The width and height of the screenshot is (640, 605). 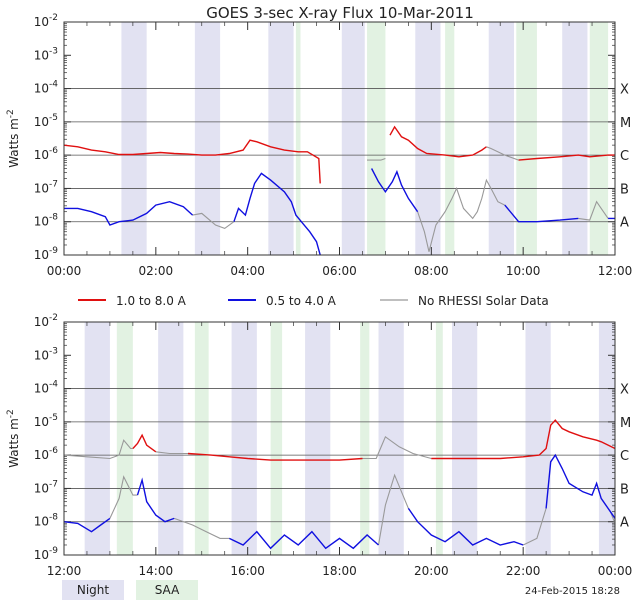 I want to click on night-saa-legend: Night SAA, so click(x=130, y=590).